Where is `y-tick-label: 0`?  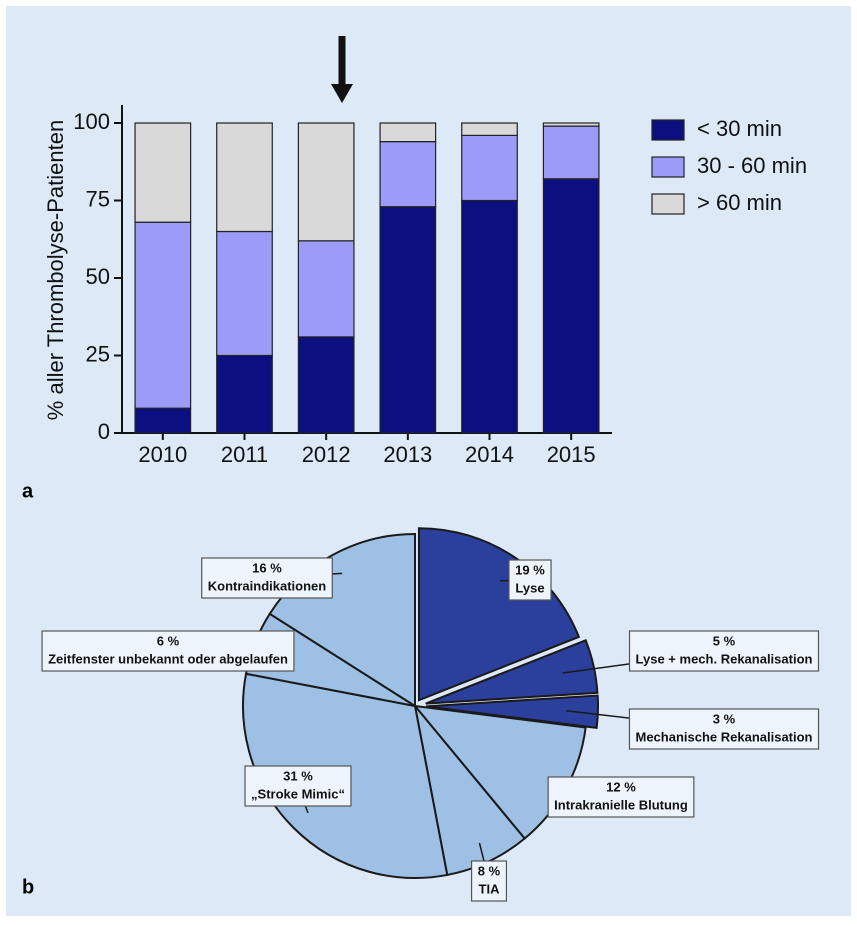
y-tick-label: 0 is located at coordinates (104, 431).